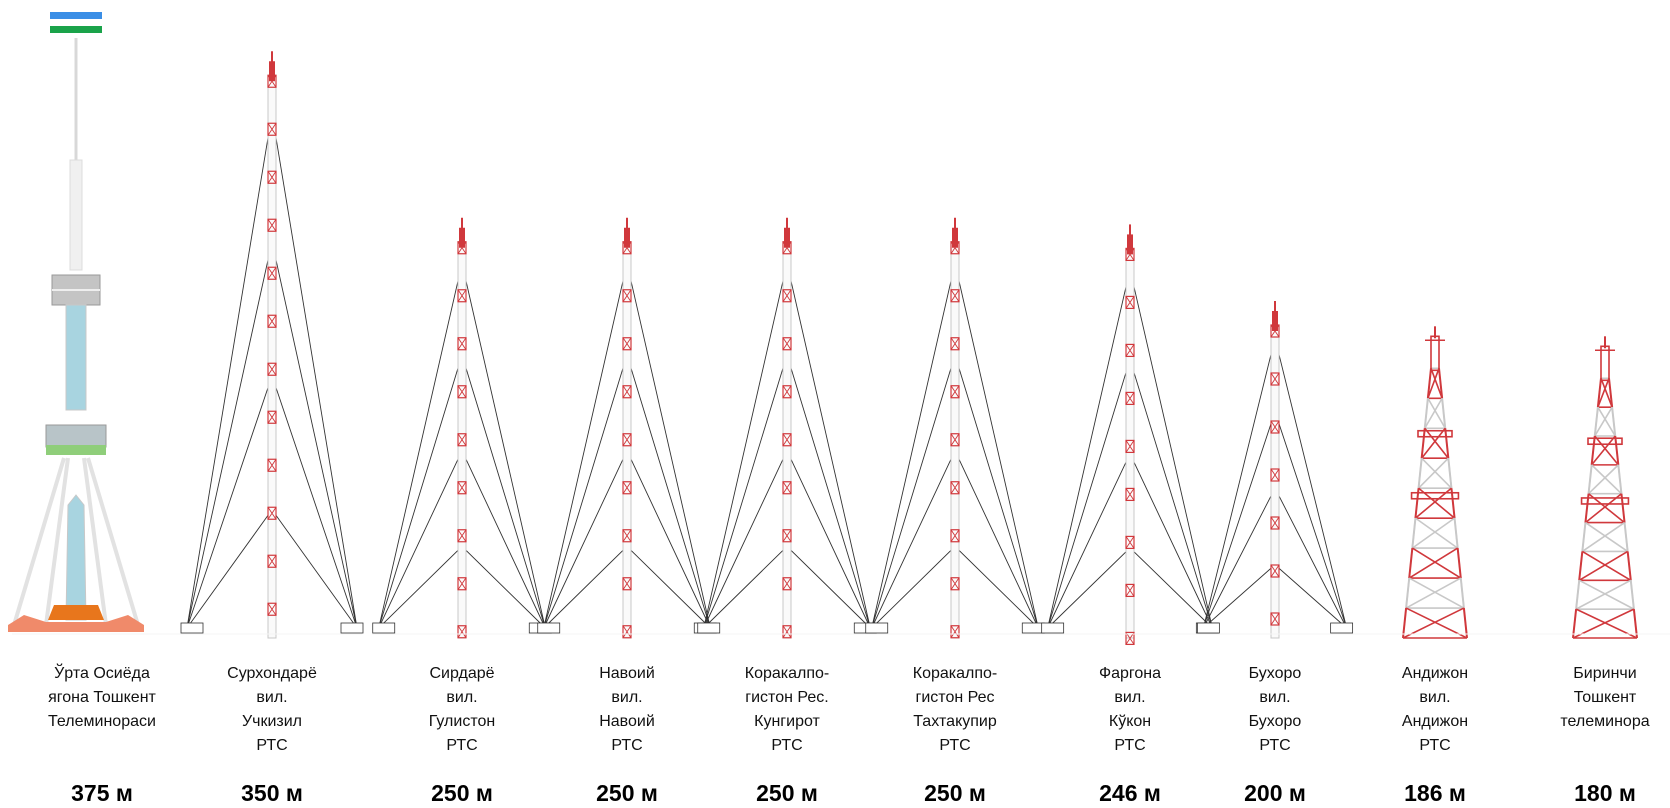 This screenshot has height=808, width=1670. I want to click on main-pod, so click(76, 436).